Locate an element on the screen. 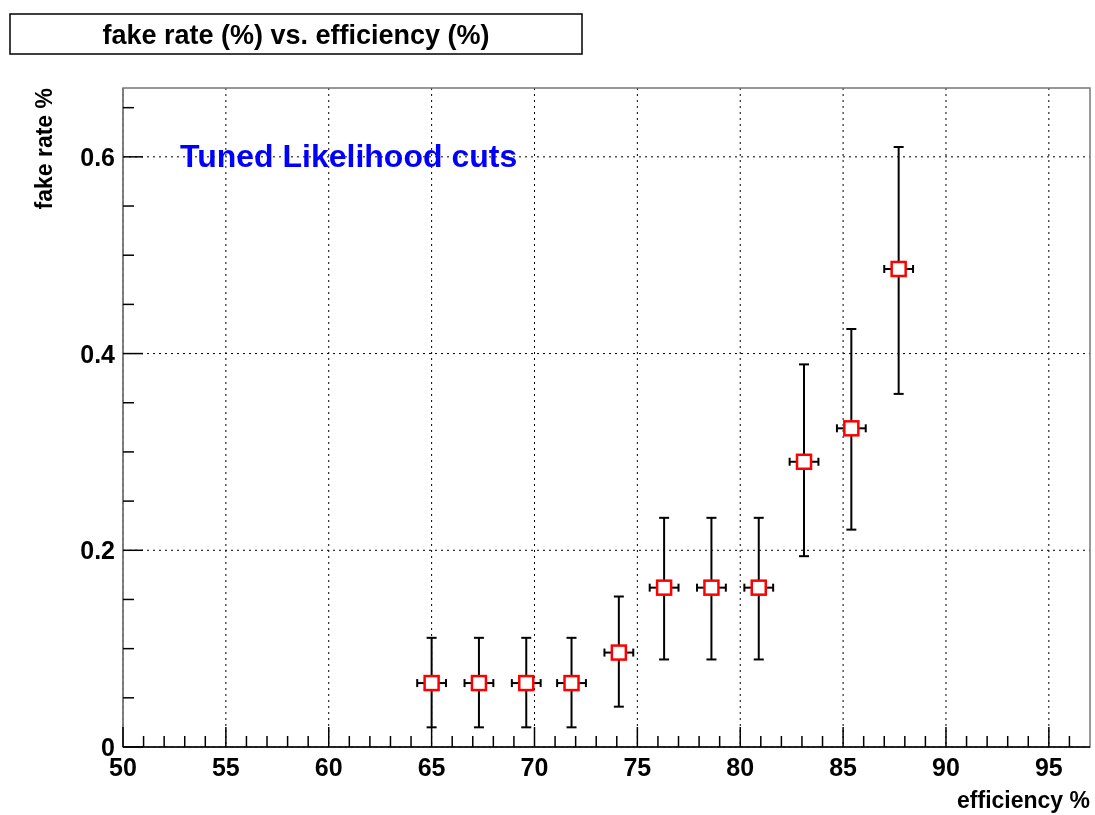 Image resolution: width=1095 pixels, height=815 pixels. x-tick-label: 70 is located at coordinates (534, 767).